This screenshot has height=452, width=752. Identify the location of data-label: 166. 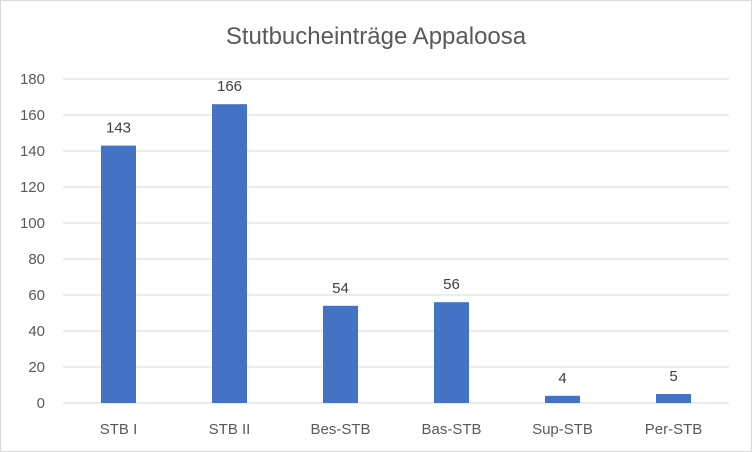
(229, 86).